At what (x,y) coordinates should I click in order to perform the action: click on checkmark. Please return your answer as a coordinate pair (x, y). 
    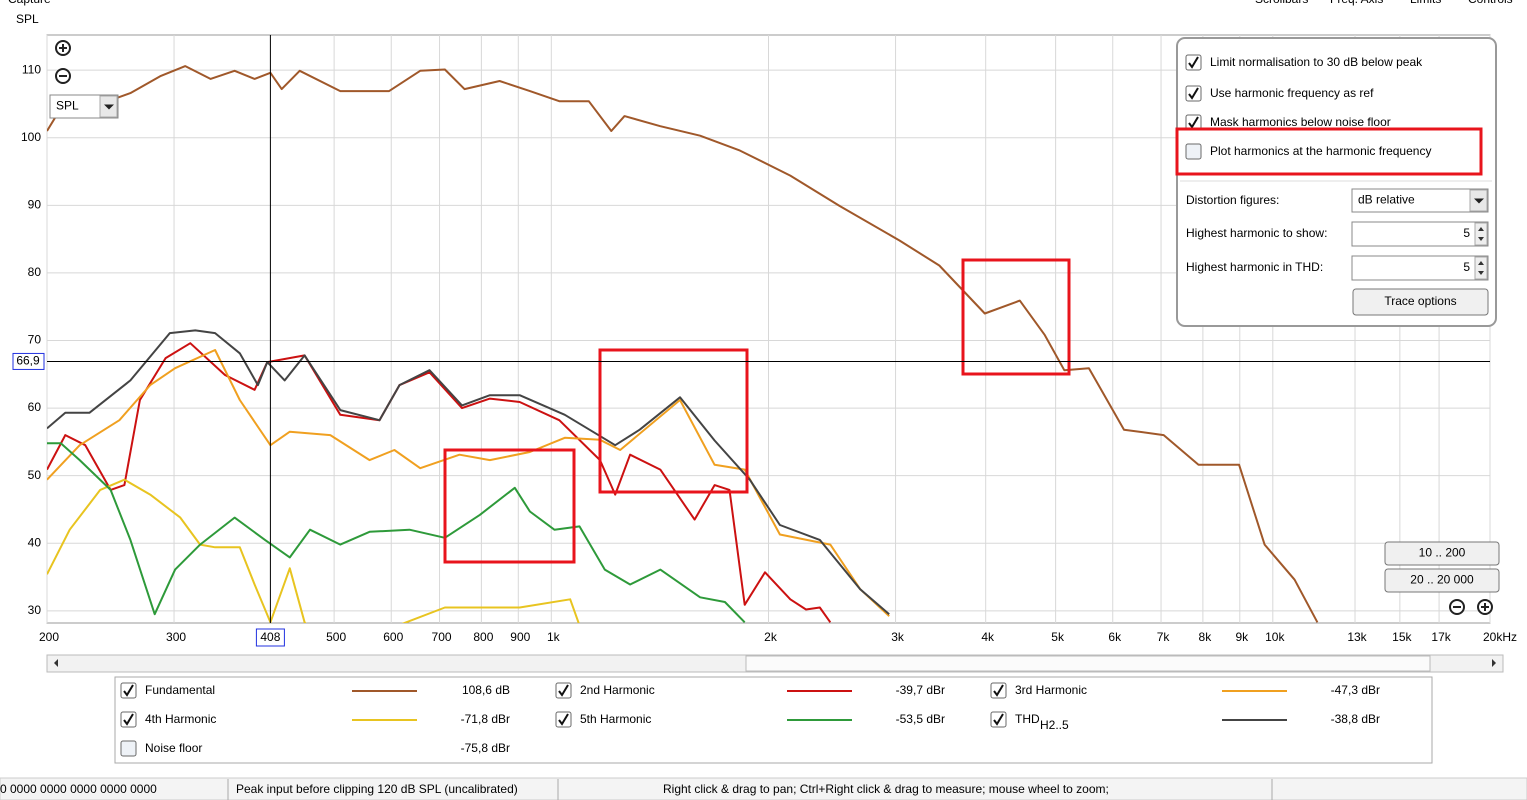
    Looking at the image, I should click on (563, 719).